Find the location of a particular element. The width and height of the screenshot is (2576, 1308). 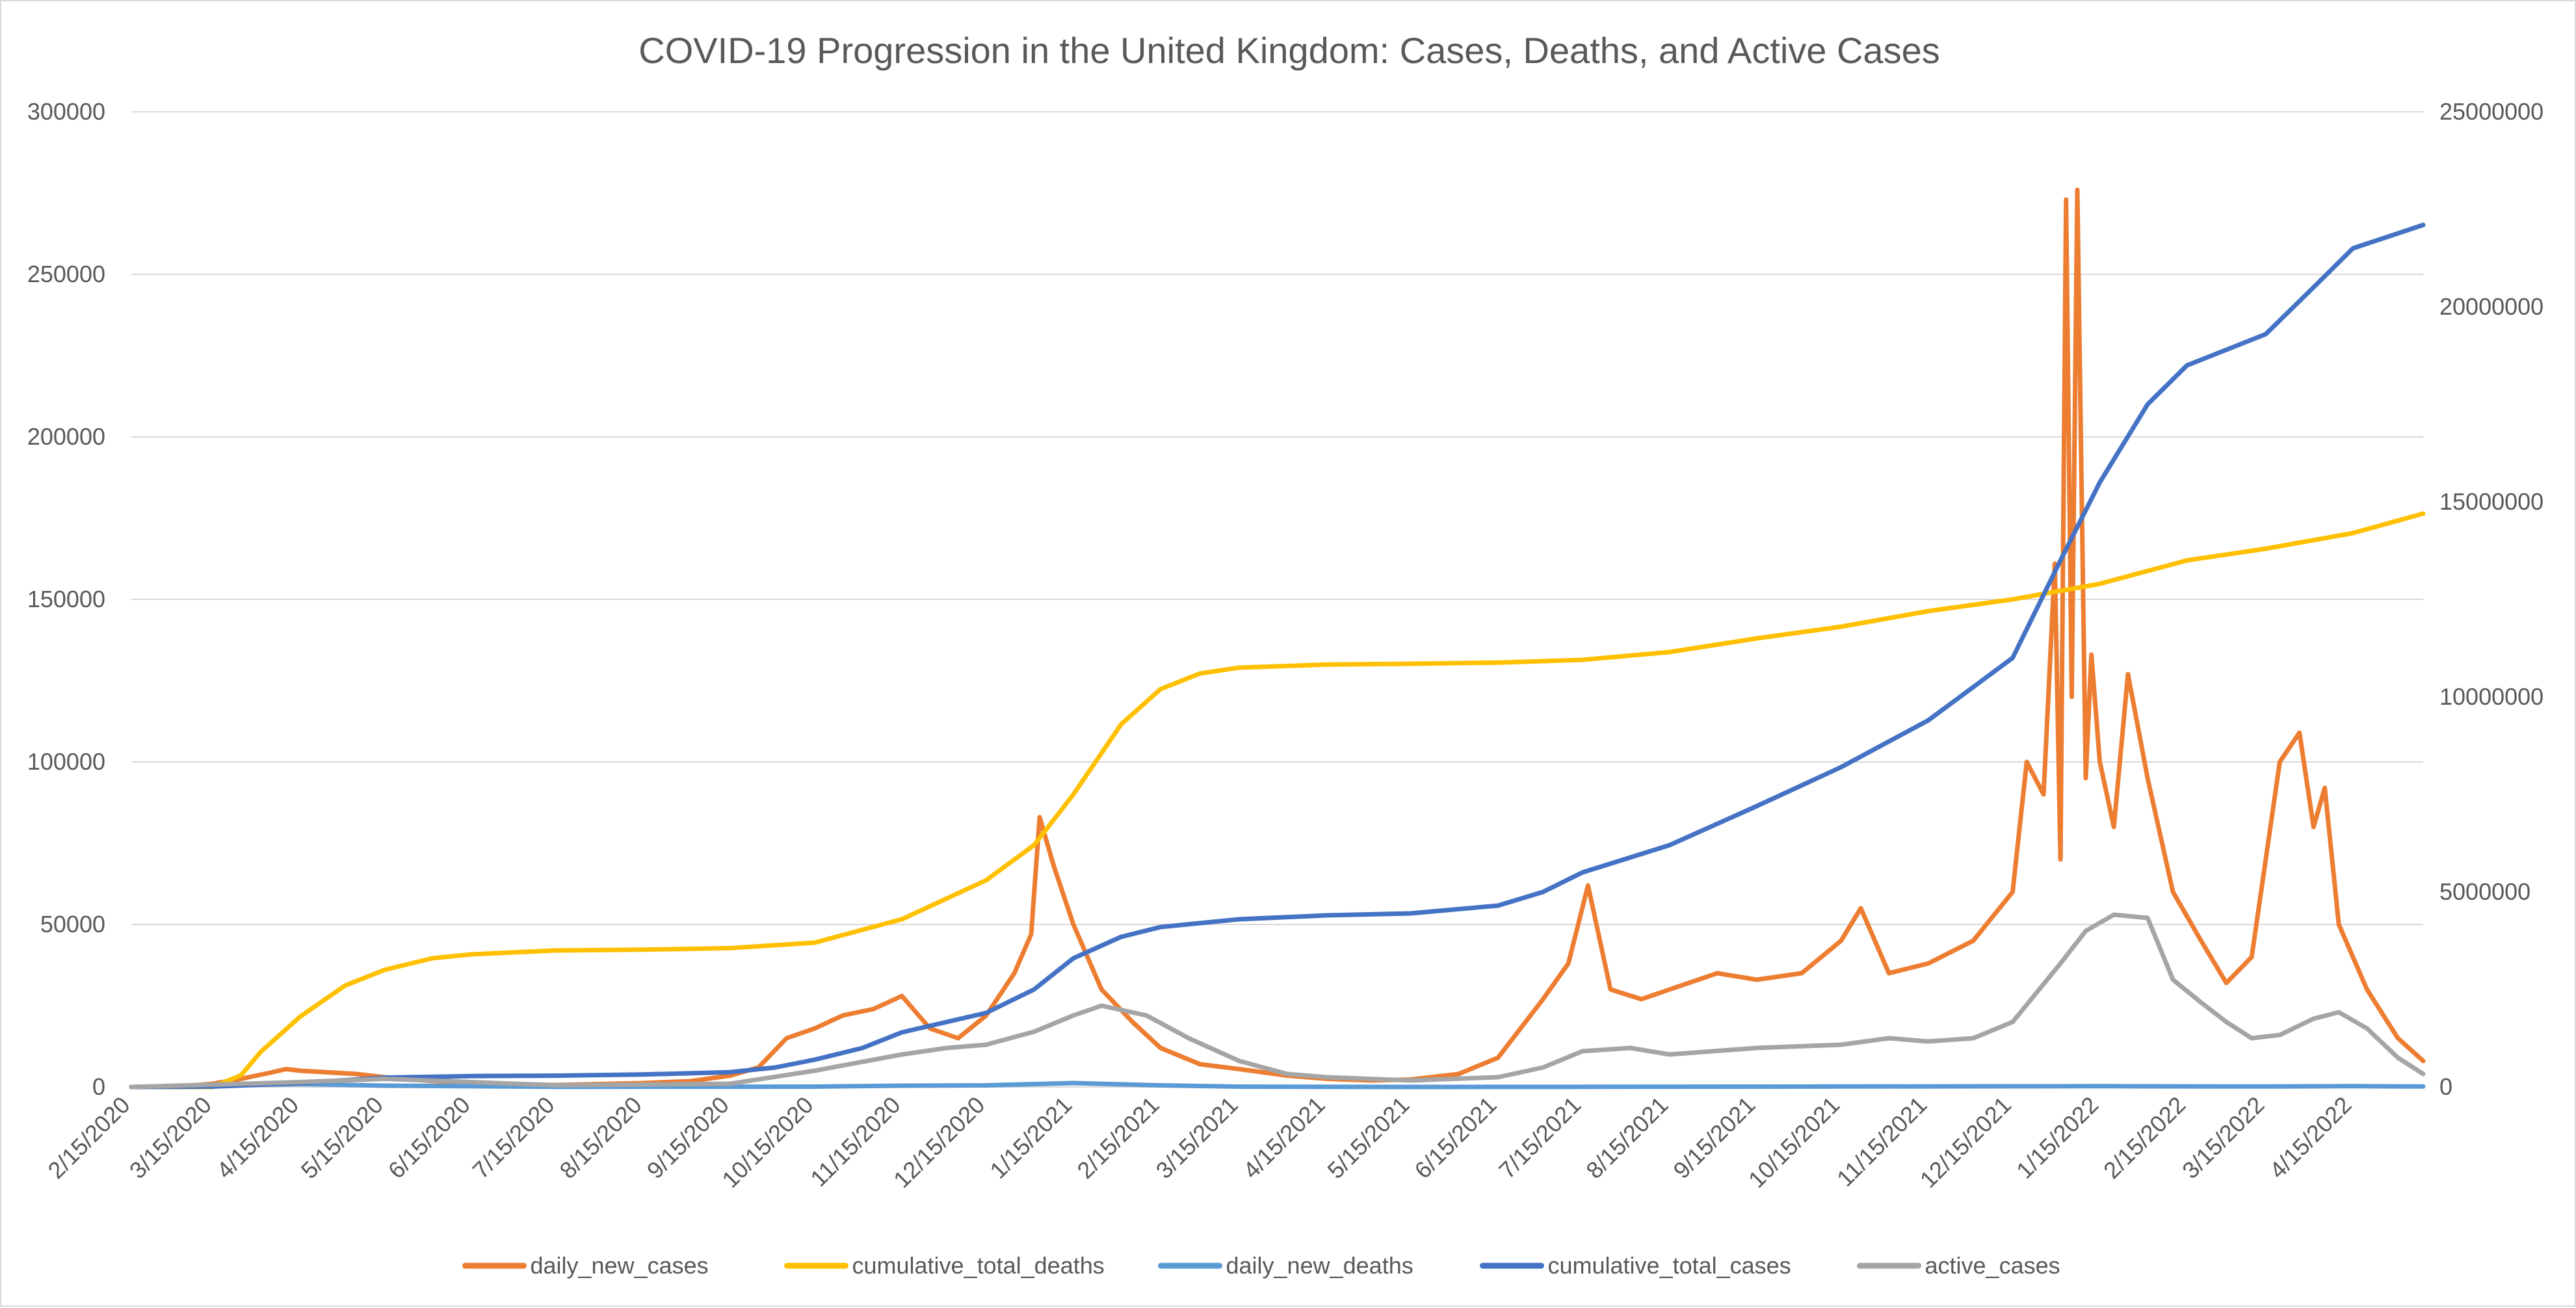

left-y-tick-label: 200000 is located at coordinates (66, 436).